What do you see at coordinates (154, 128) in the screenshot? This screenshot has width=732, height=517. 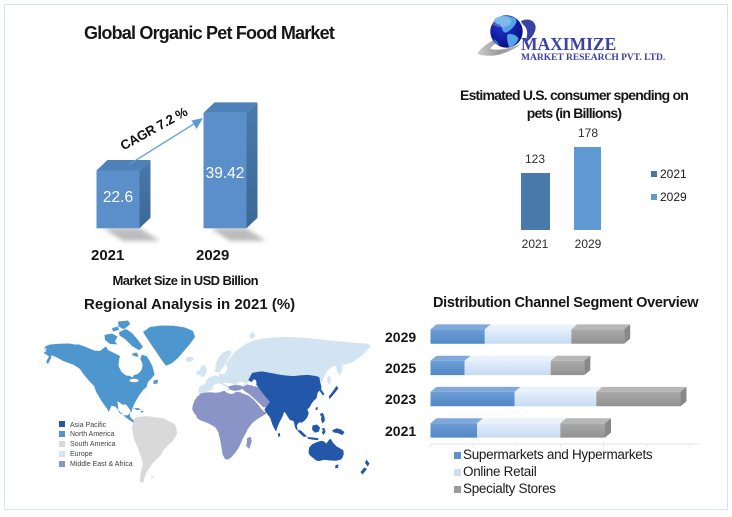 I see `svg-text: CAGR 7.2 %` at bounding box center [154, 128].